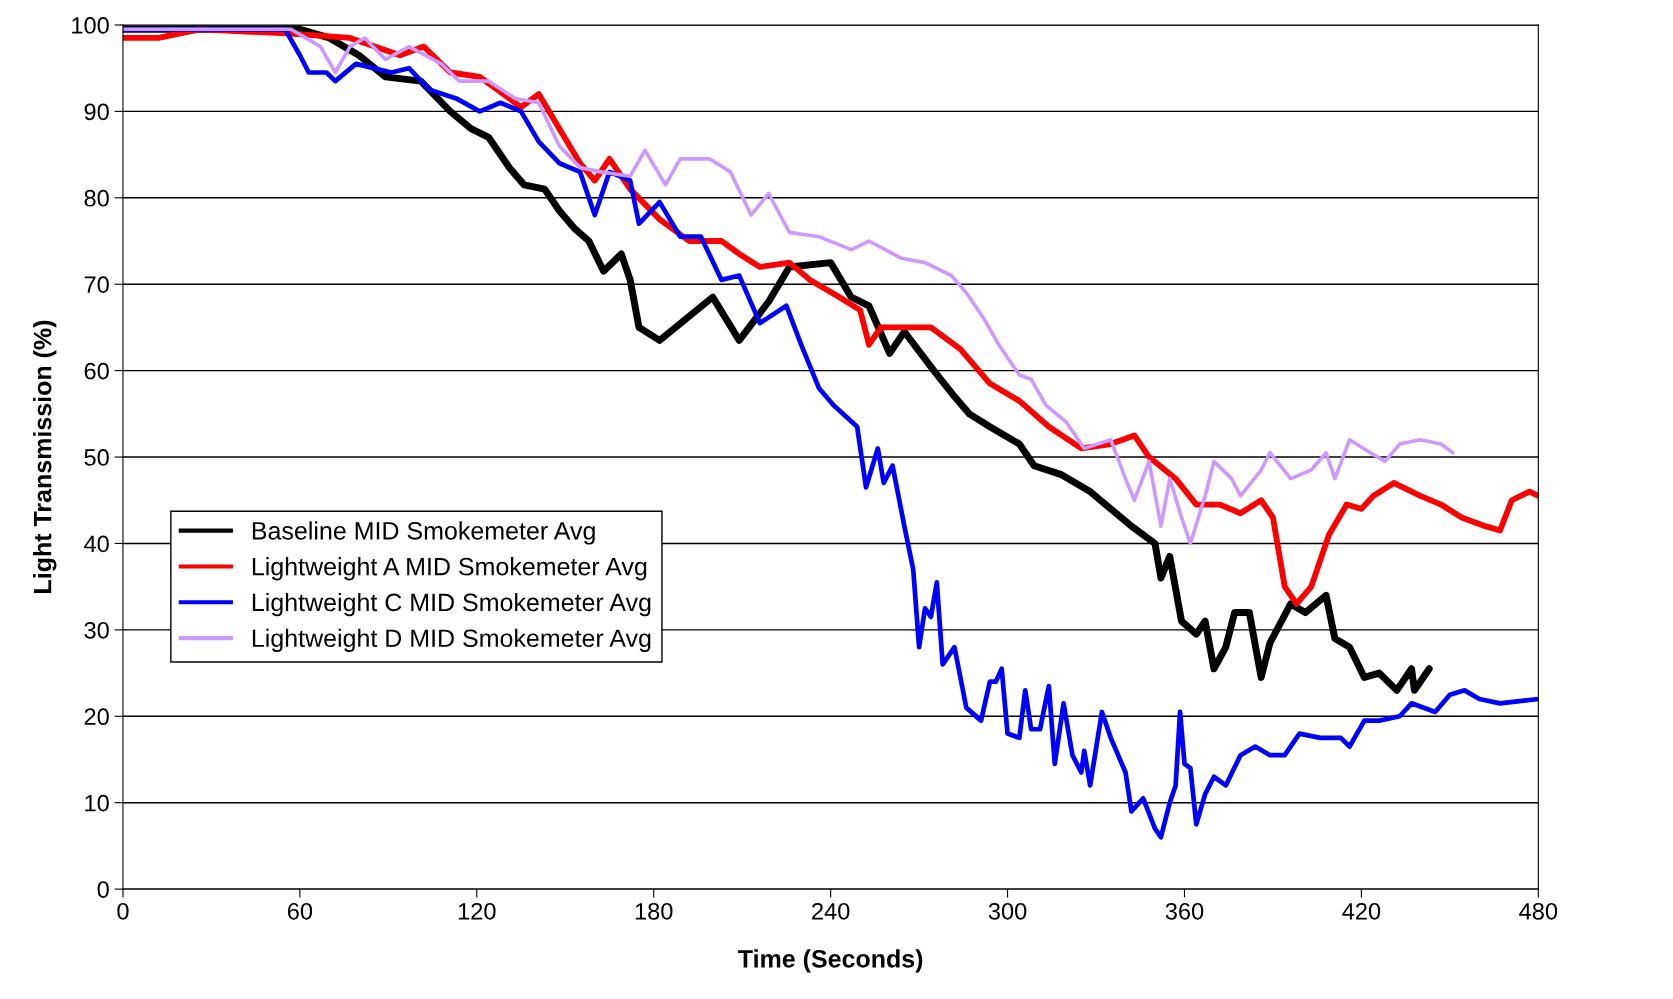 This screenshot has height=999, width=1673. I want to click on x-tick-label: 240, so click(831, 911).